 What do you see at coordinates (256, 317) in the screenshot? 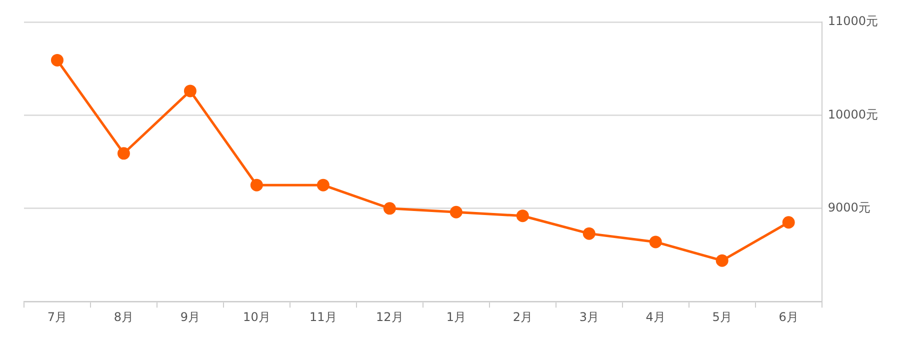
I see `x-tick-label: 10月` at bounding box center [256, 317].